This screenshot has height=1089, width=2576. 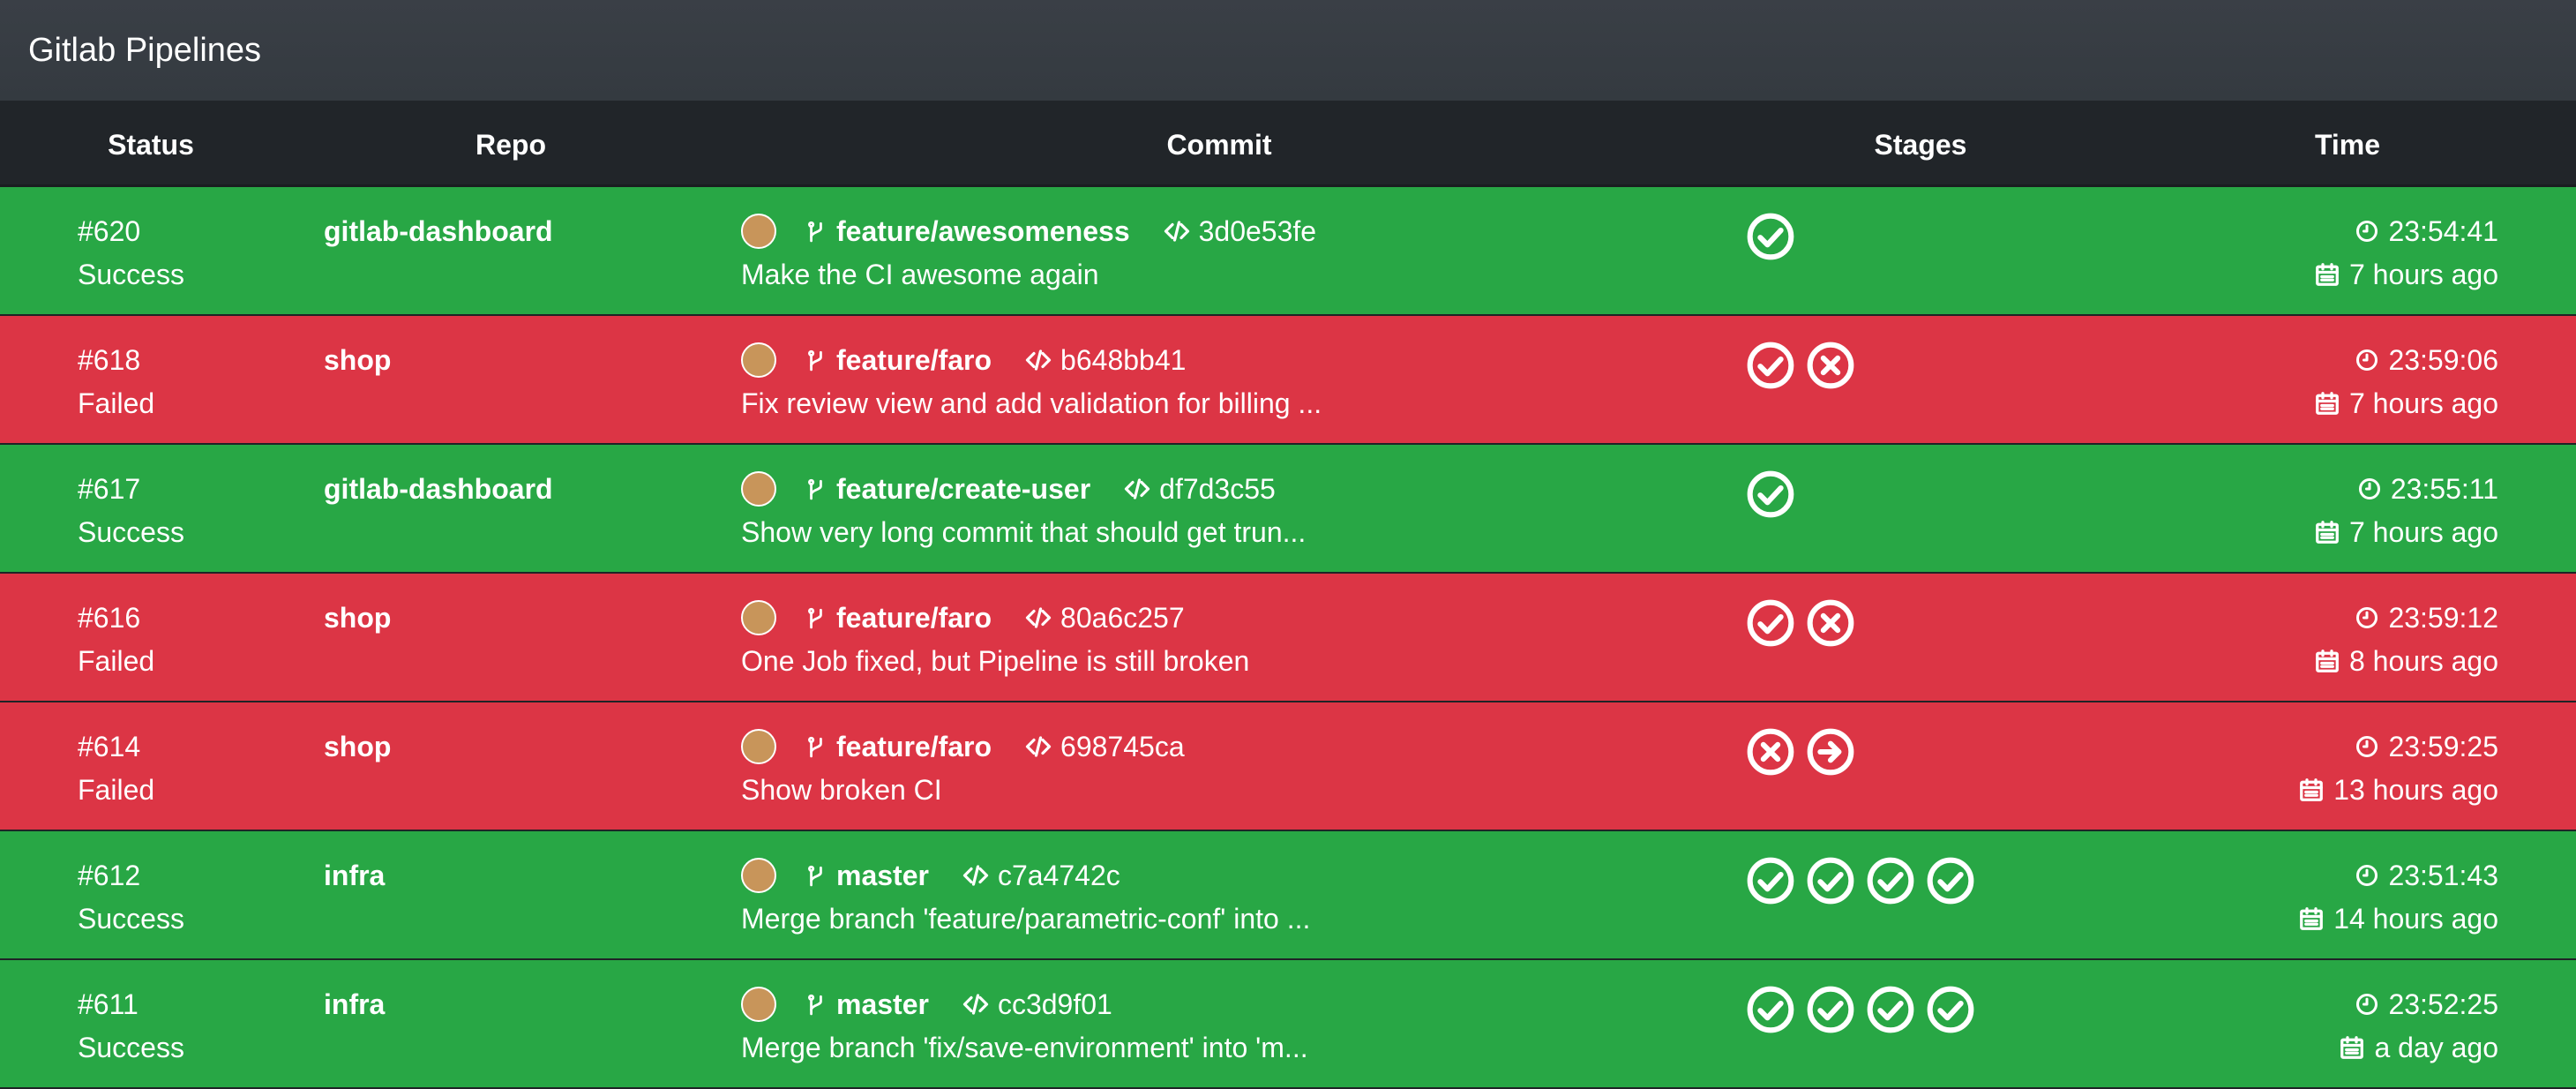 I want to click on stage-skipped, so click(x=1830, y=752).